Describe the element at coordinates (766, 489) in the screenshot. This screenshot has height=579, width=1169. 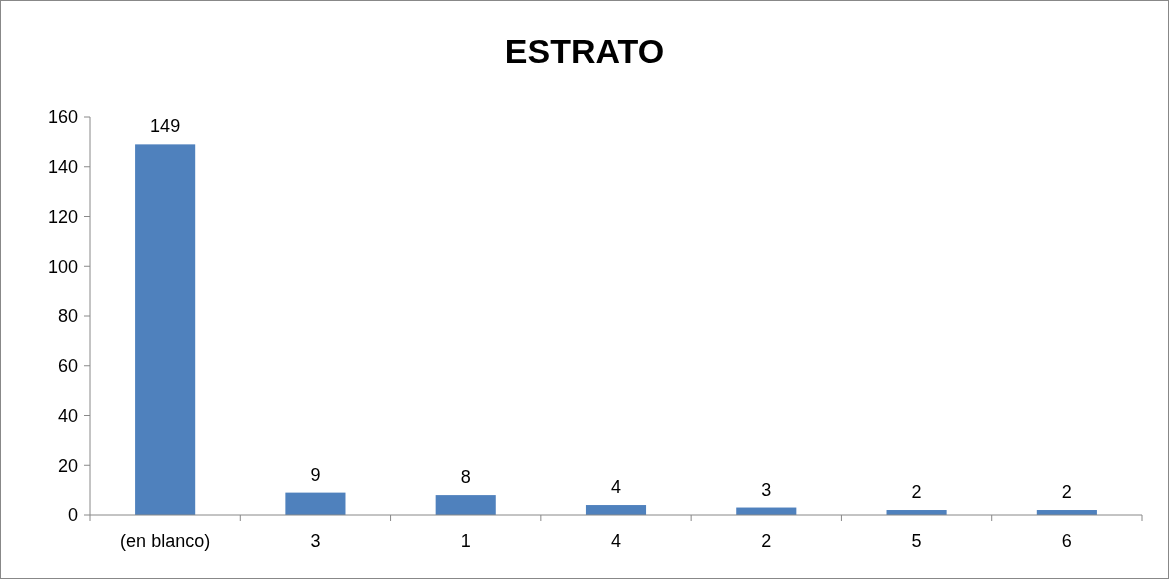
I see `data-label: 3` at that location.